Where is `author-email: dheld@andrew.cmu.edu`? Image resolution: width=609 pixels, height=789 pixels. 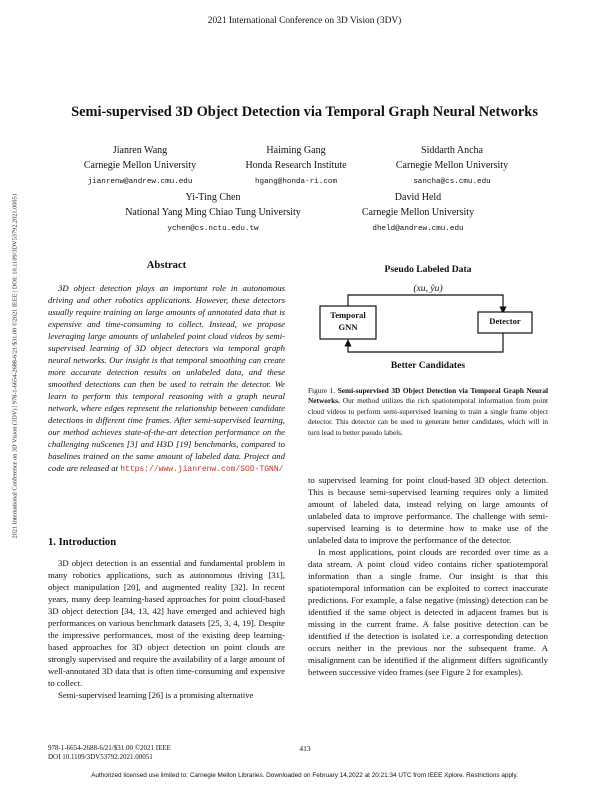
author-email: dheld@andrew.cmu.edu is located at coordinates (418, 229).